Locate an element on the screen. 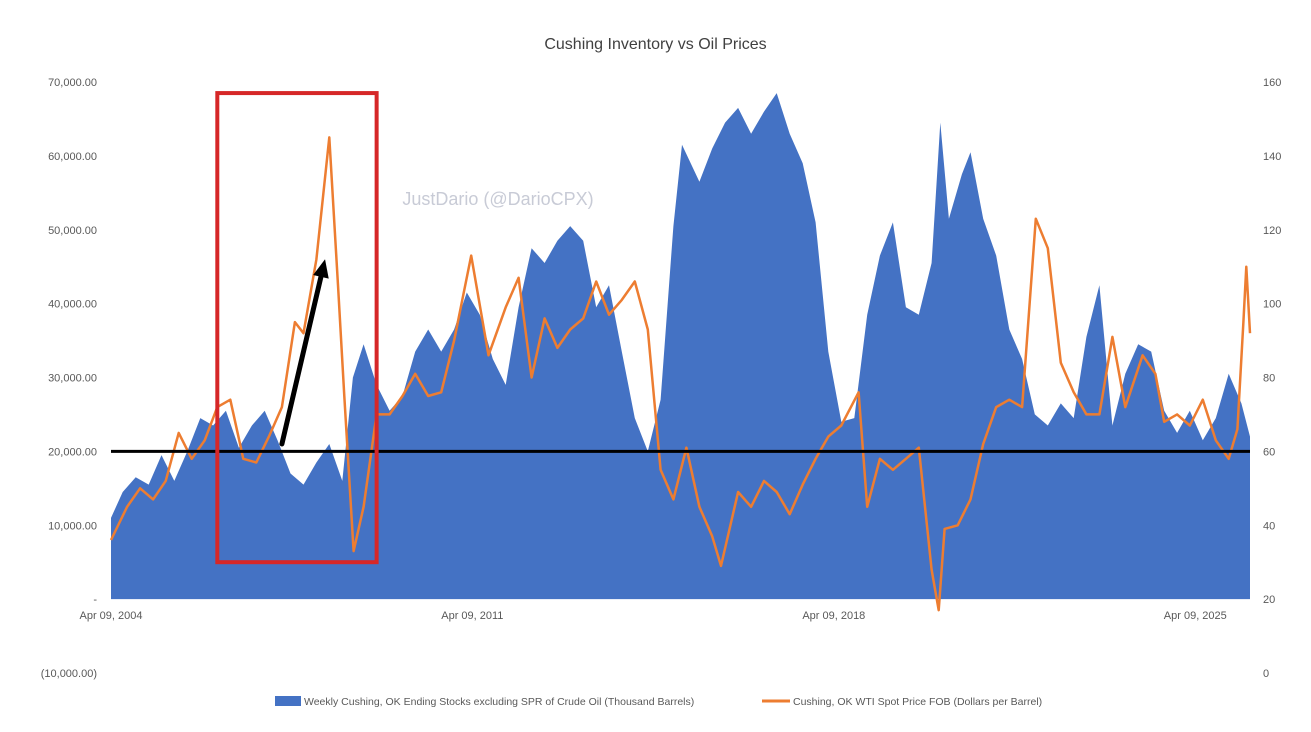 This screenshot has width=1311, height=732. y-left-tick-label: 50,000.00 is located at coordinates (72, 231).